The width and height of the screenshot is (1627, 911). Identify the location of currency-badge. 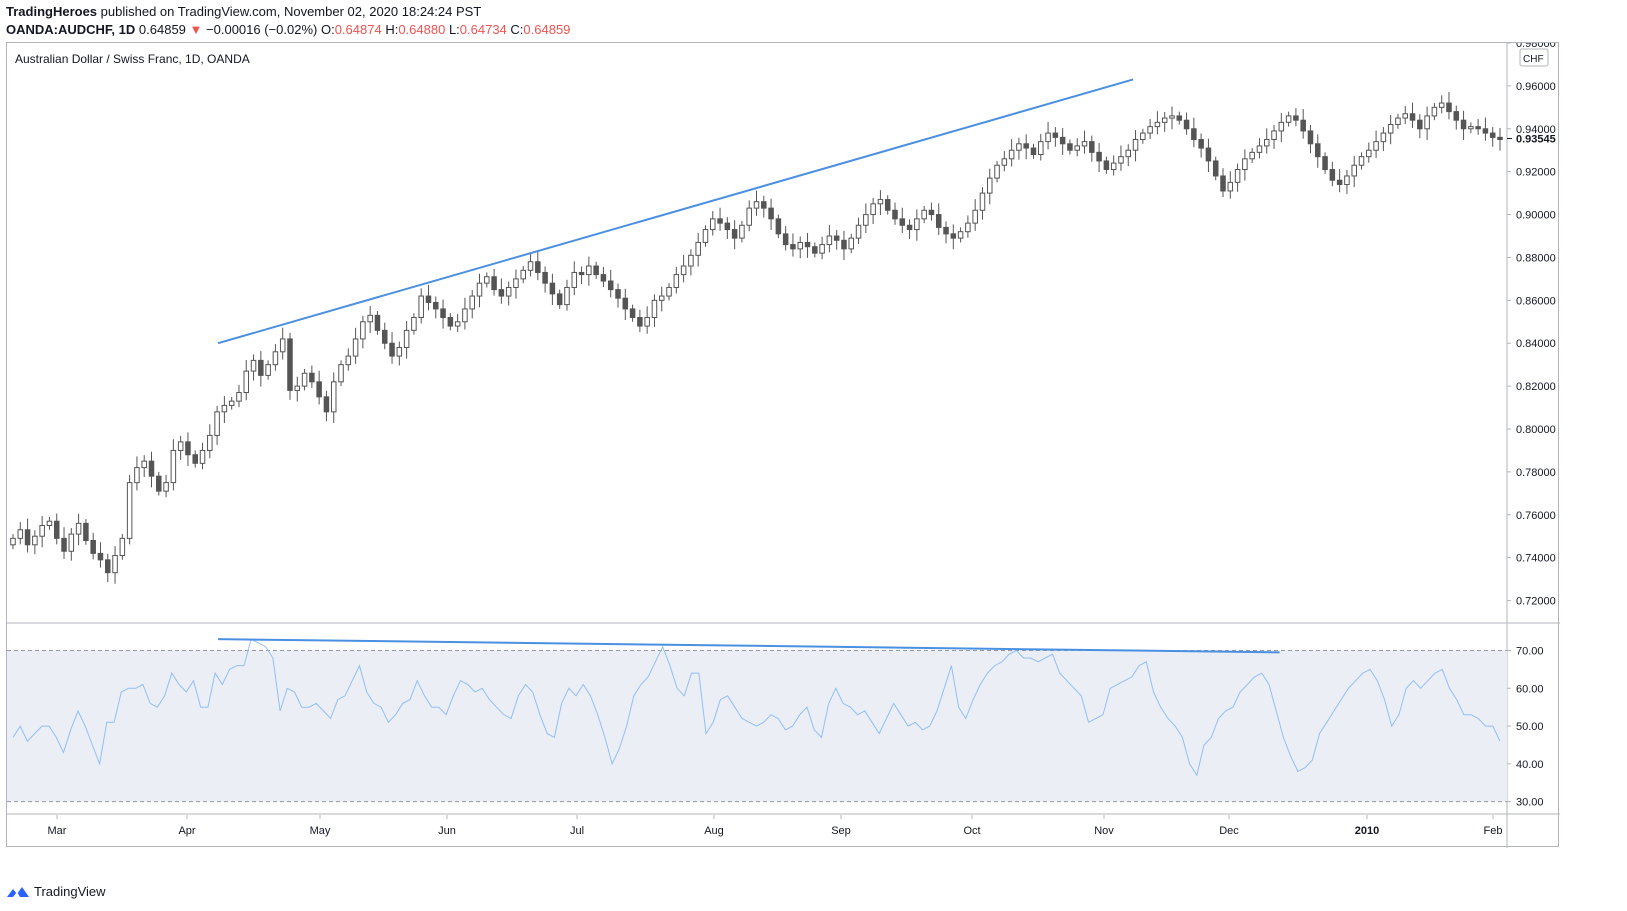
(1534, 57).